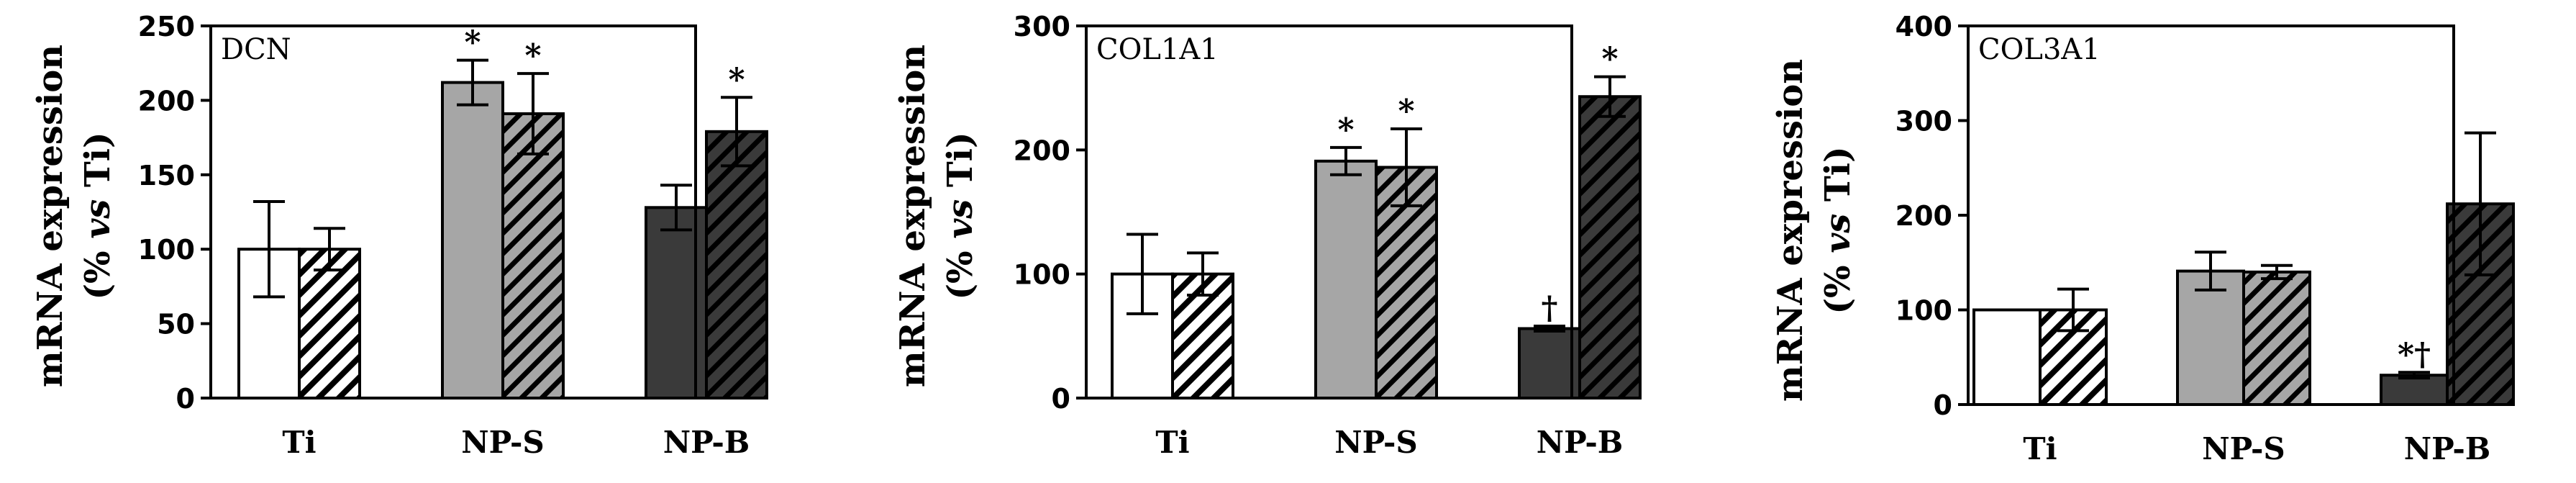 This screenshot has height=483, width=2576. What do you see at coordinates (167, 26) in the screenshot?
I see `y-tick-label: 250` at bounding box center [167, 26].